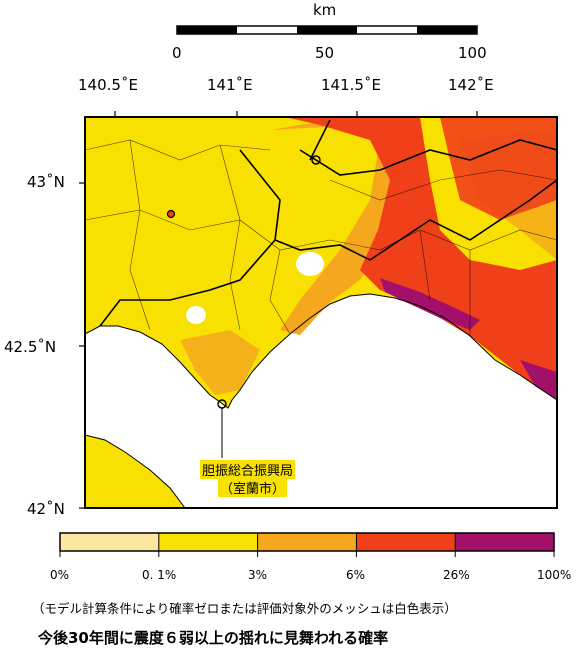 The image size is (585, 653). What do you see at coordinates (46, 509) in the screenshot?
I see `lat-label-42: 42˚N` at bounding box center [46, 509].